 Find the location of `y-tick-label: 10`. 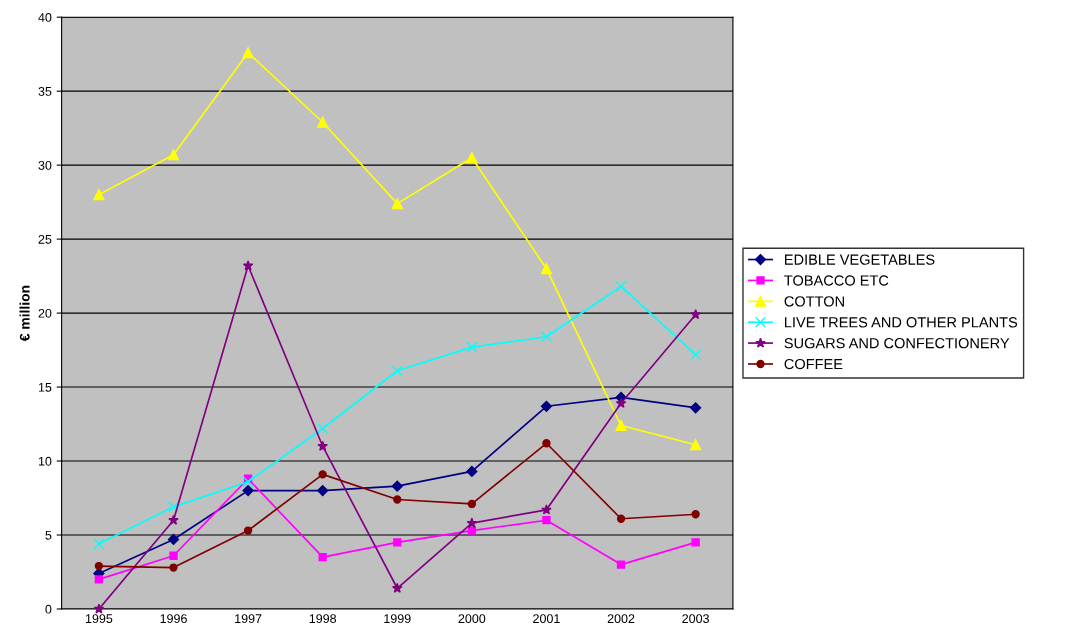

y-tick-label: 10 is located at coordinates (45, 461).